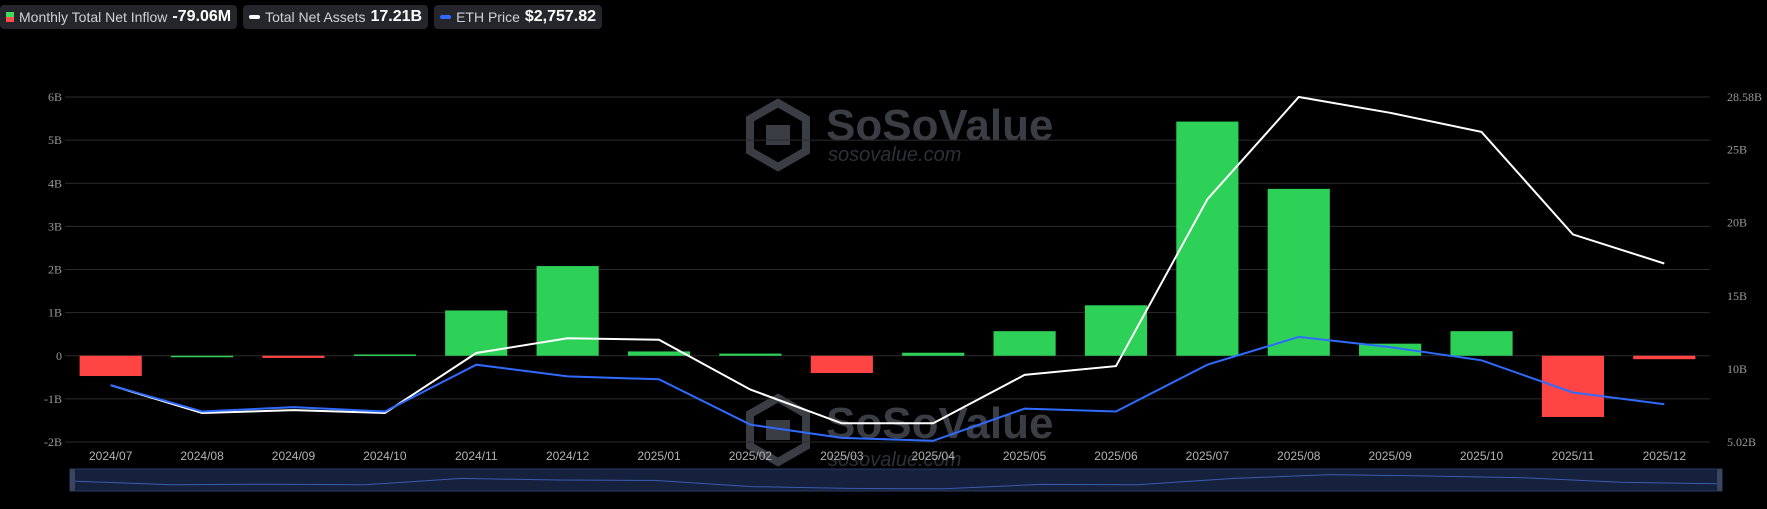  What do you see at coordinates (111, 456) in the screenshot?
I see `x-tick-label: 2024/07` at bounding box center [111, 456].